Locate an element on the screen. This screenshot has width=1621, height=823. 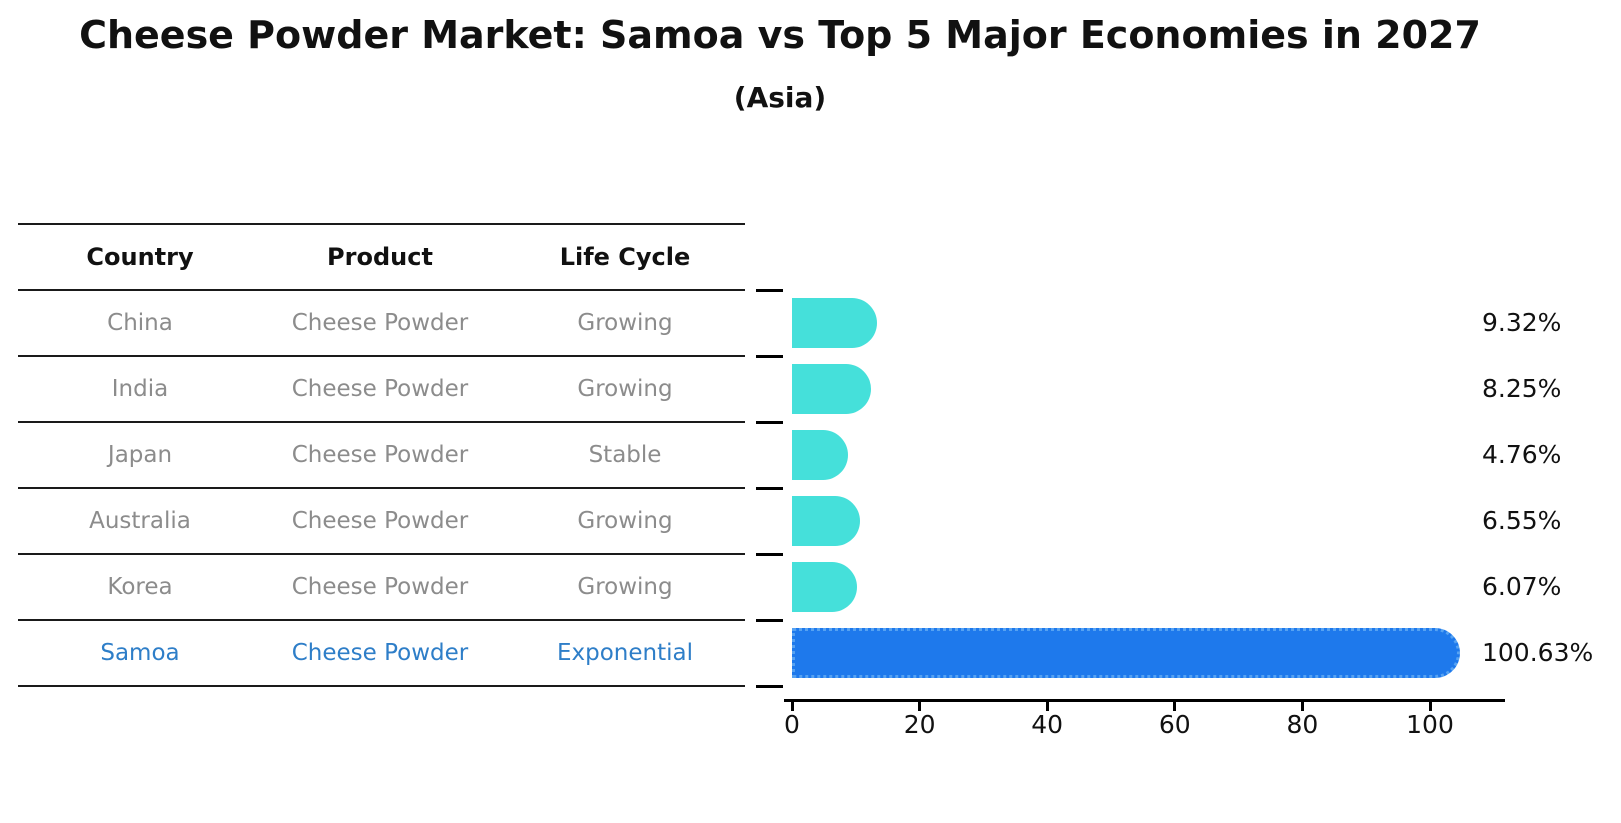
value-label: 6.55% is located at coordinates (1522, 520).